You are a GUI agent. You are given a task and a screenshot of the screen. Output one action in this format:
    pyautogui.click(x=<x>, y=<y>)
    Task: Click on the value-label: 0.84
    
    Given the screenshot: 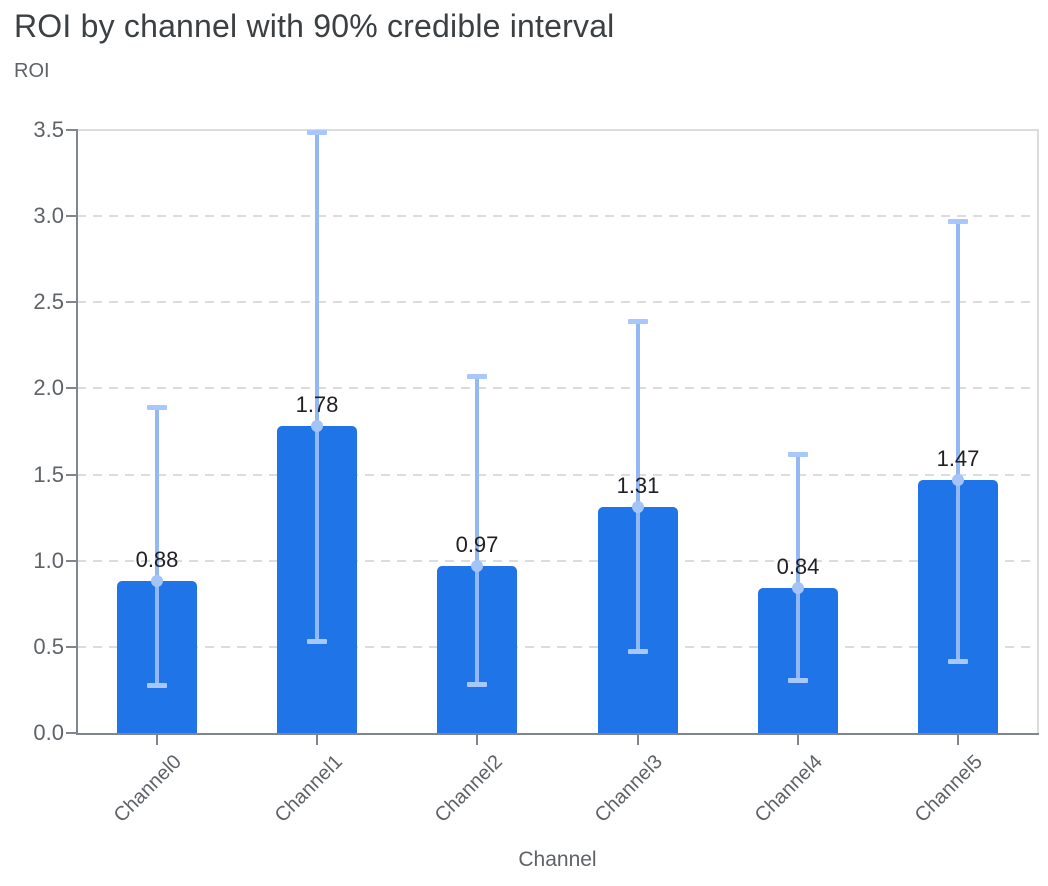 What is the action you would take?
    pyautogui.click(x=798, y=566)
    